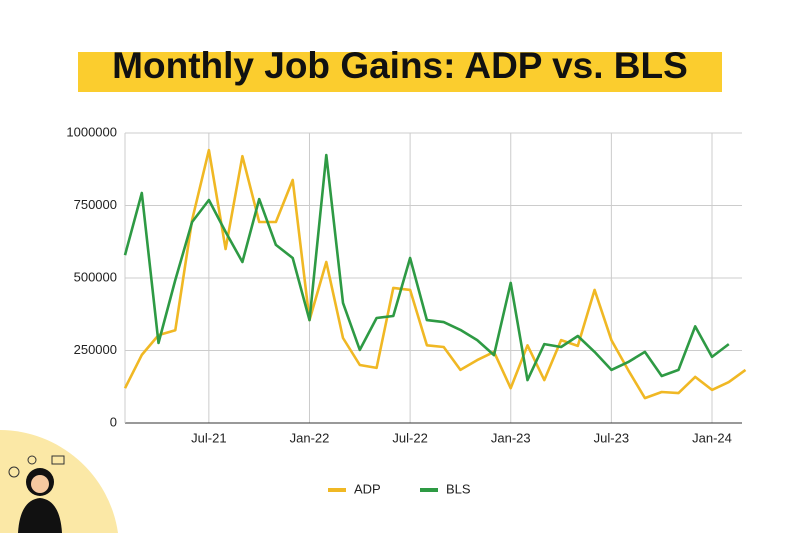 This screenshot has height=533, width=800. I want to click on legend-label: BLS, so click(458, 488).